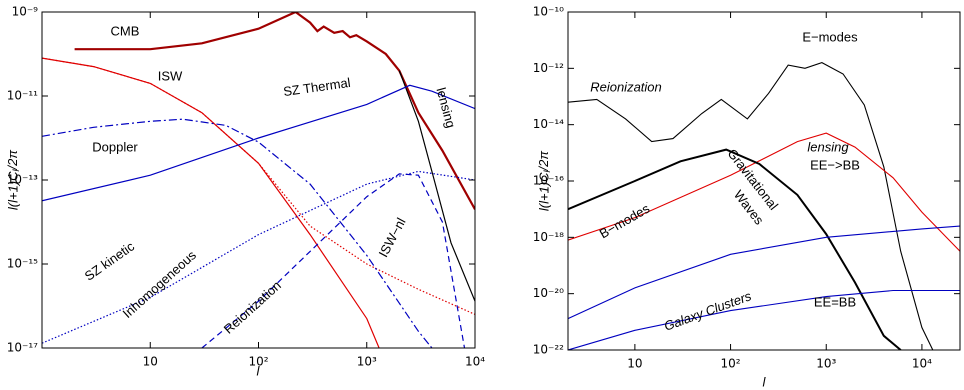 This screenshot has width=964, height=390. What do you see at coordinates (835, 301) in the screenshot?
I see `annotation: EE=BB` at bounding box center [835, 301].